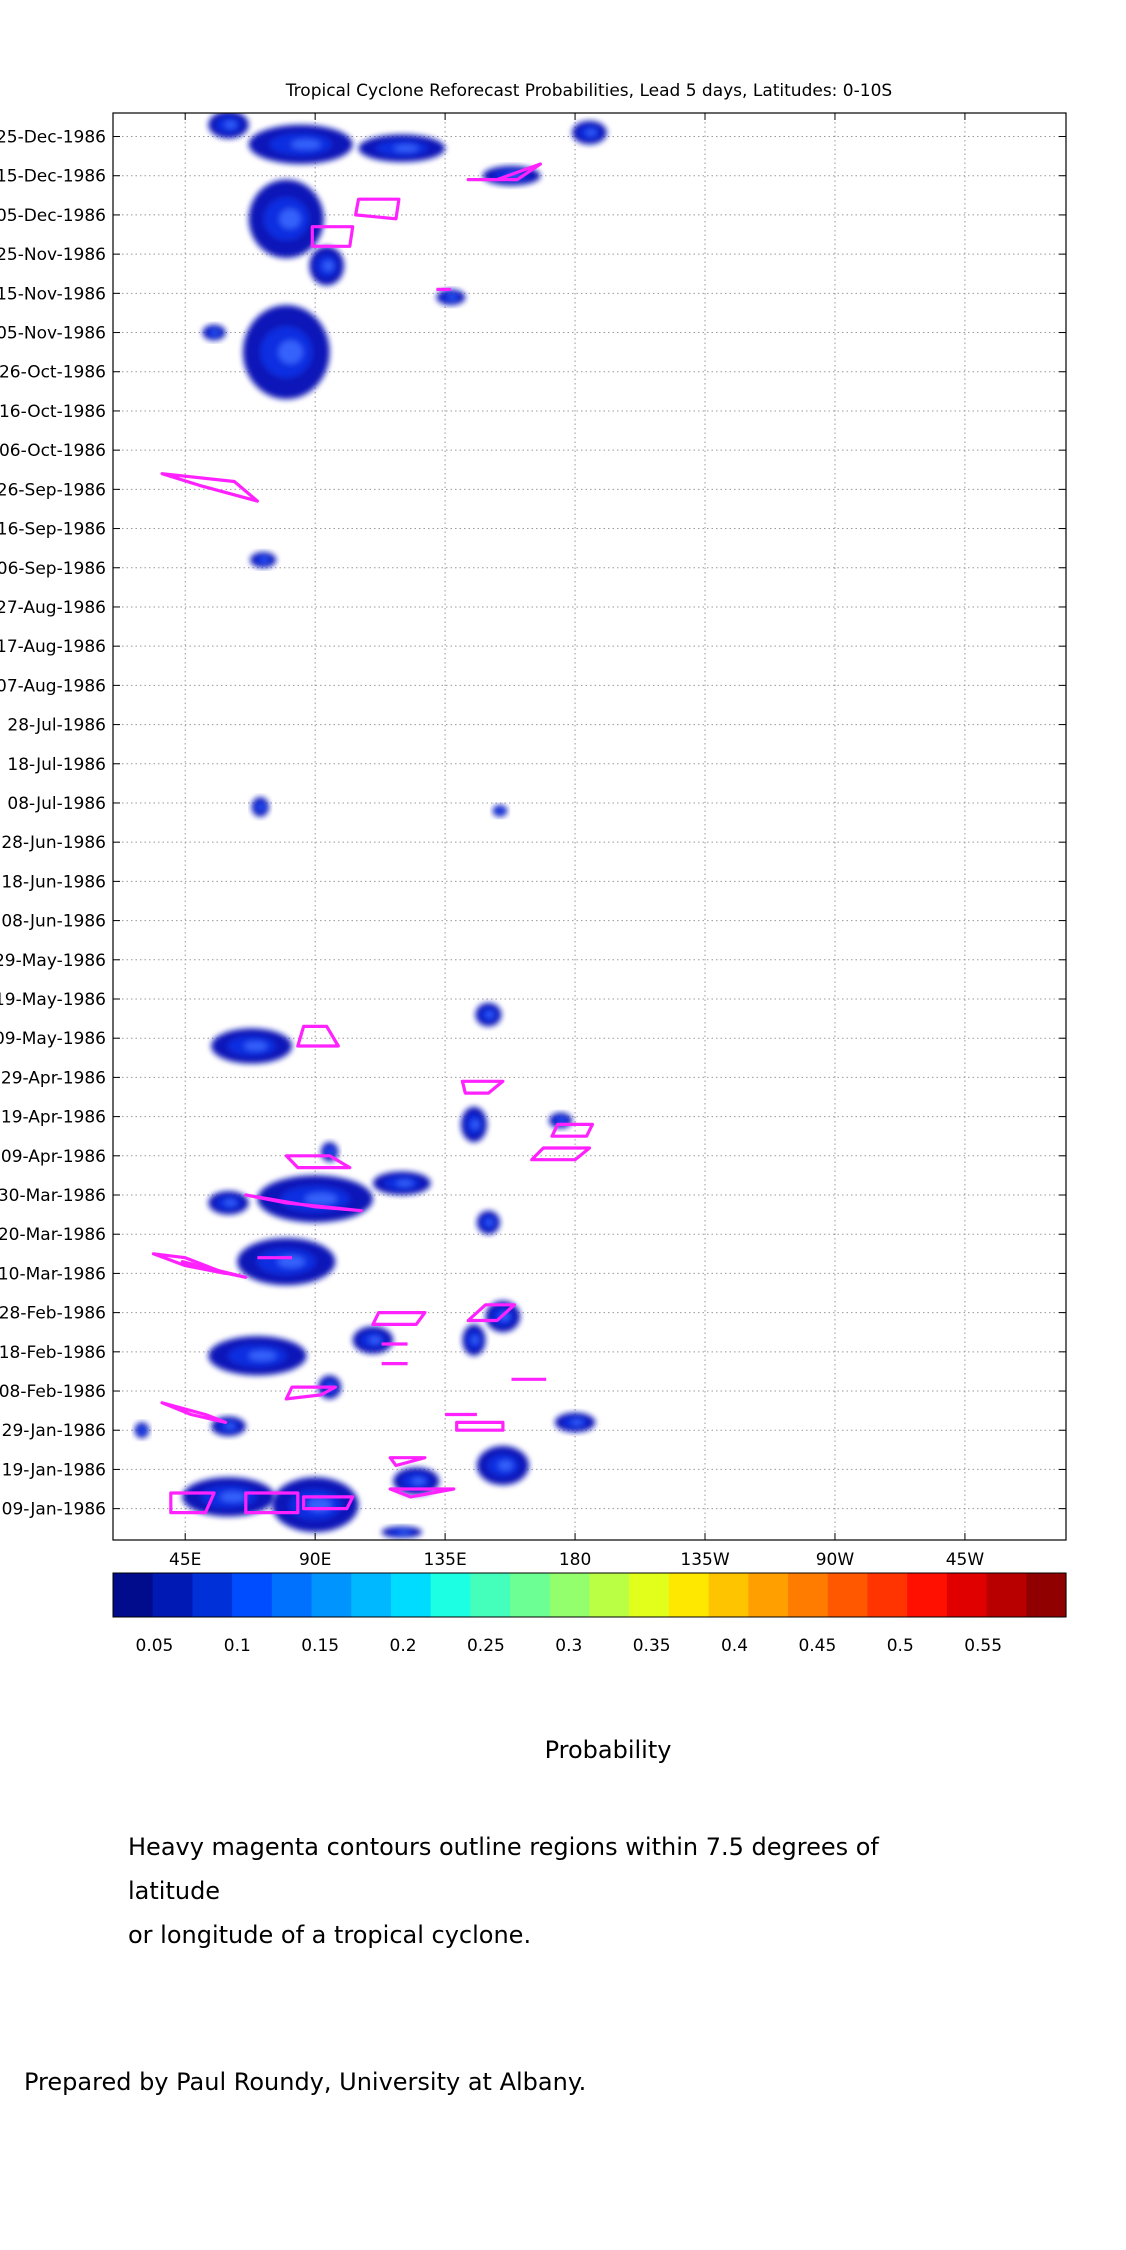 Image resolution: width=1126 pixels, height=2250 pixels. What do you see at coordinates (53, 294) in the screenshot?
I see `y-tick-label: 15-Nov-1986` at bounding box center [53, 294].